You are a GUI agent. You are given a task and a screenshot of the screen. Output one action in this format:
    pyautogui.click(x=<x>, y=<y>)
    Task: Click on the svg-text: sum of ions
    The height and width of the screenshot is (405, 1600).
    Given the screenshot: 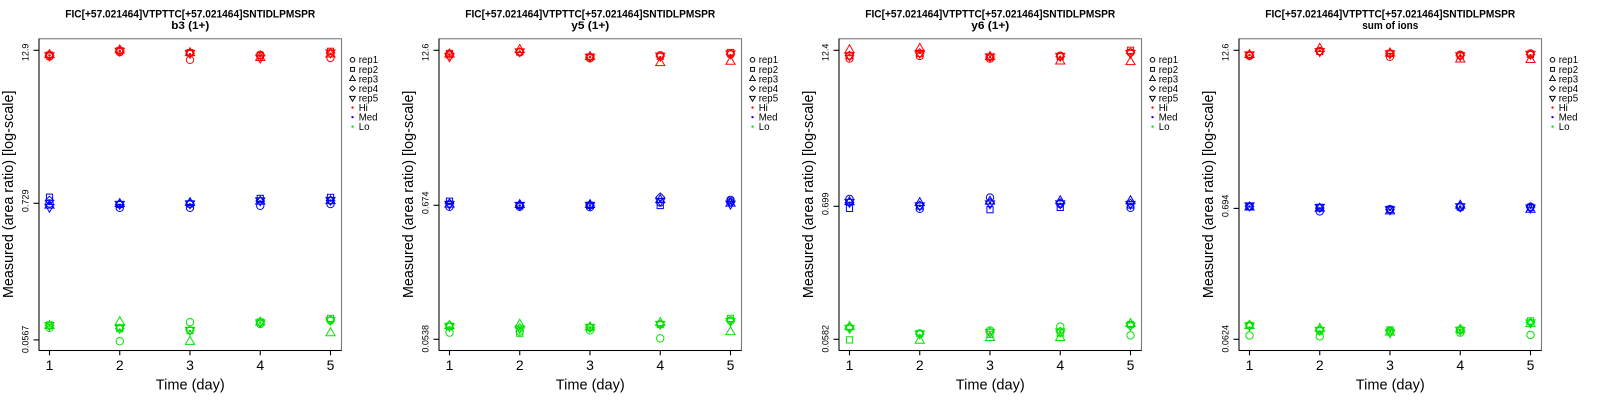 What is the action you would take?
    pyautogui.click(x=1390, y=26)
    